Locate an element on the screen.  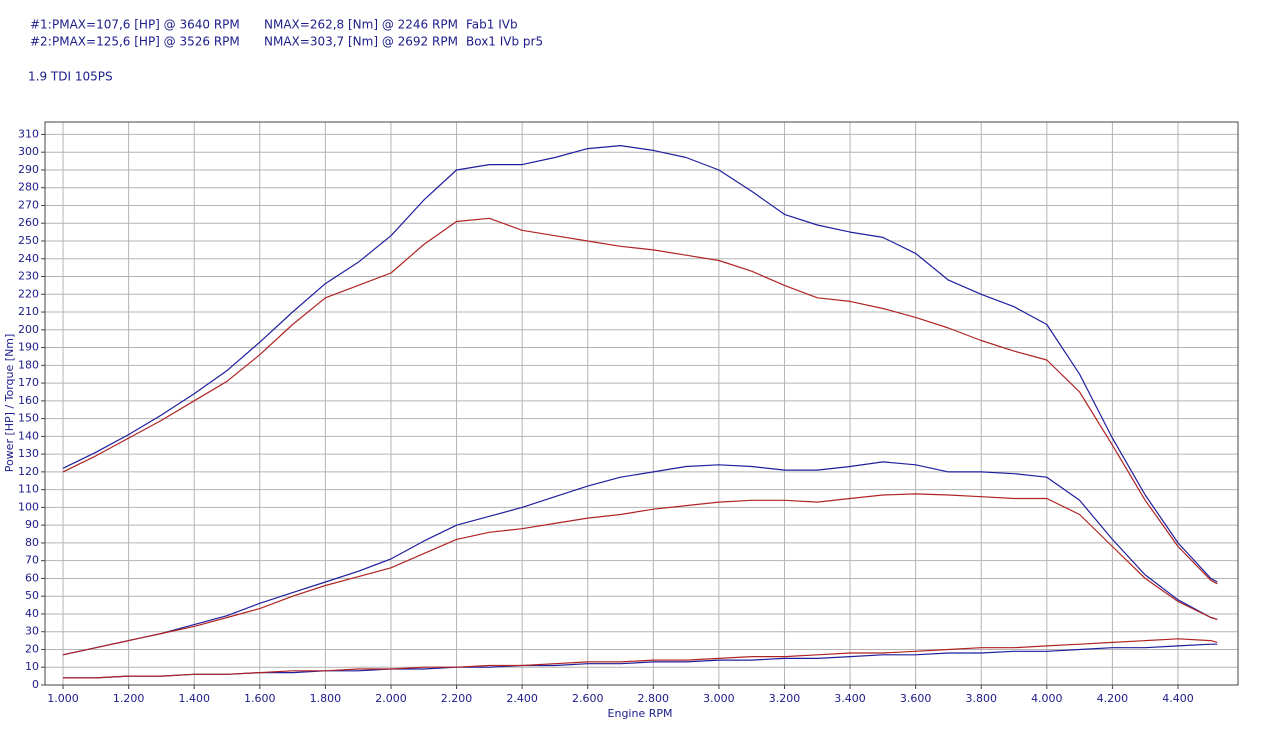
y-tick-label: 20 is located at coordinates (32, 648).